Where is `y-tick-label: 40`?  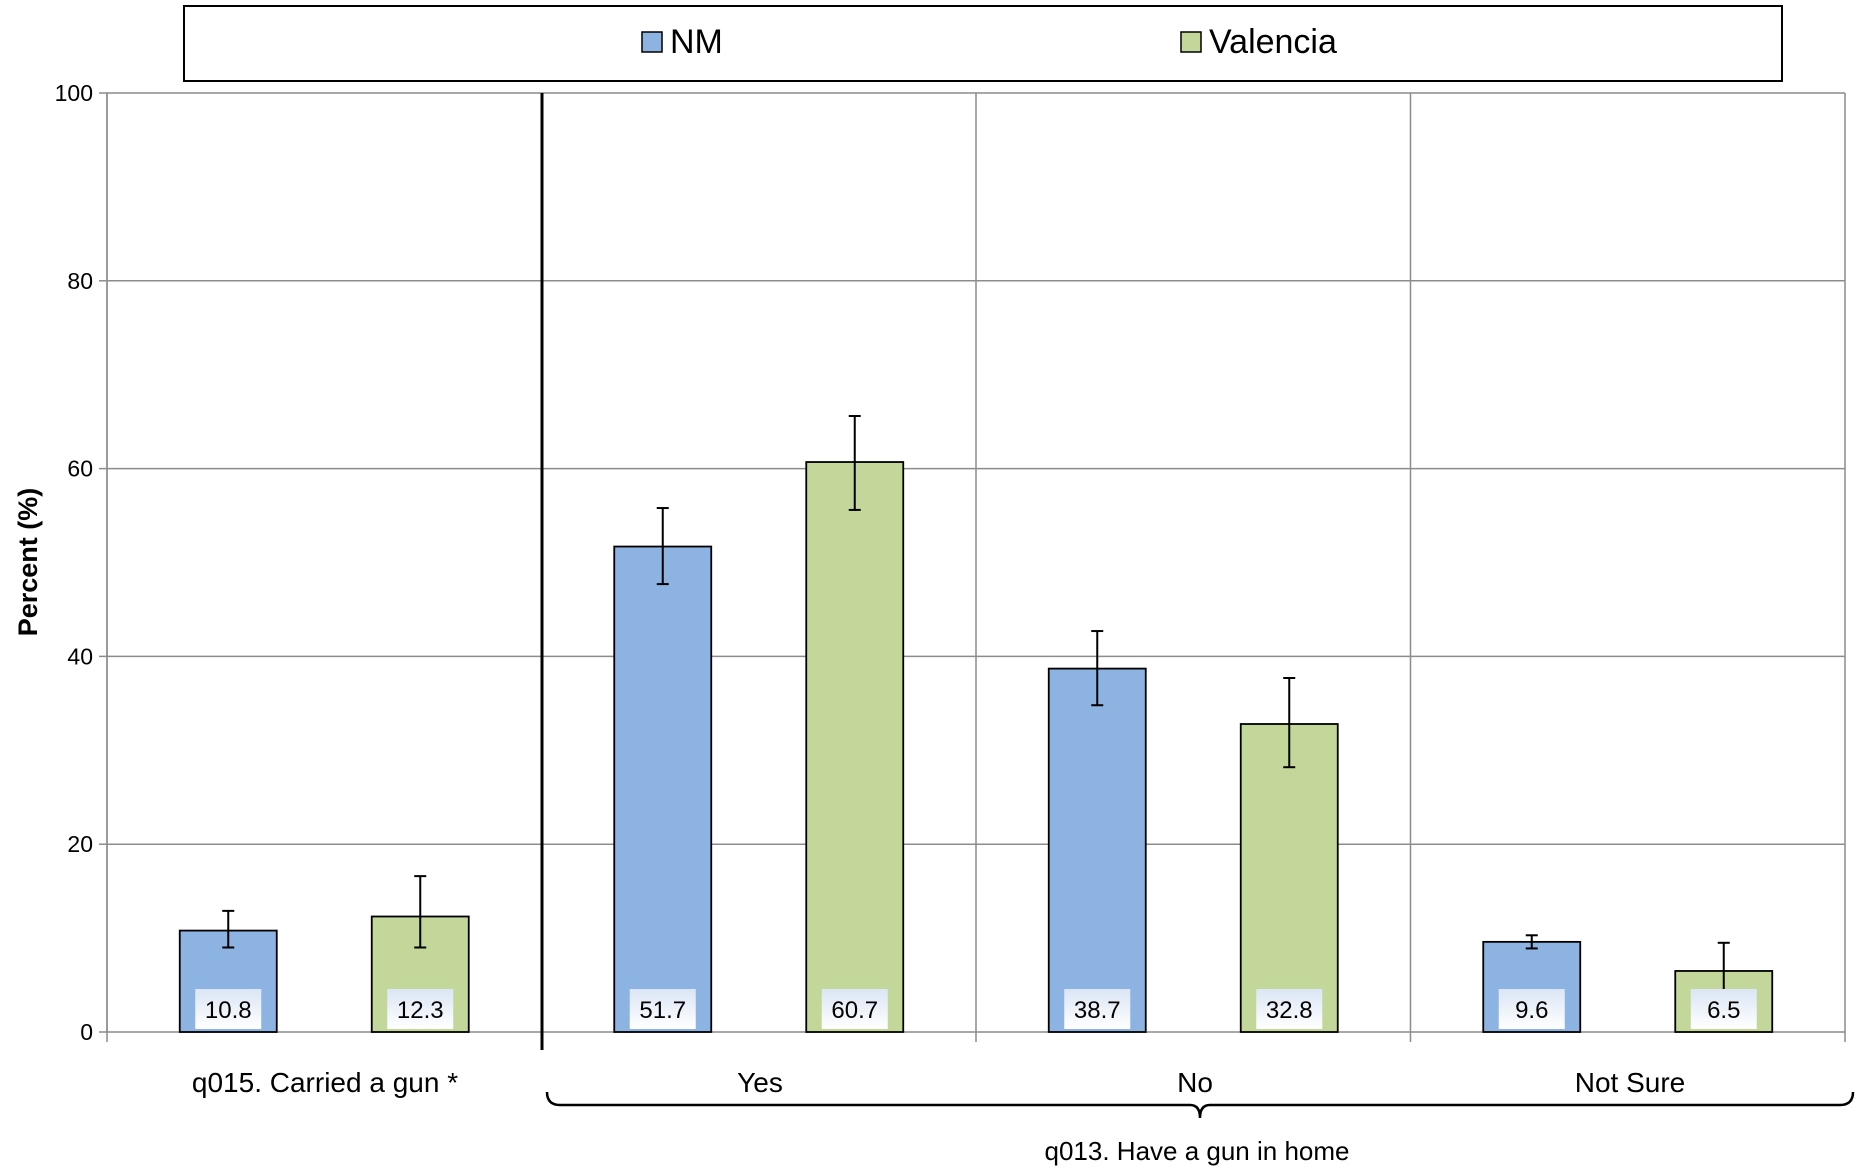 y-tick-label: 40 is located at coordinates (80, 656).